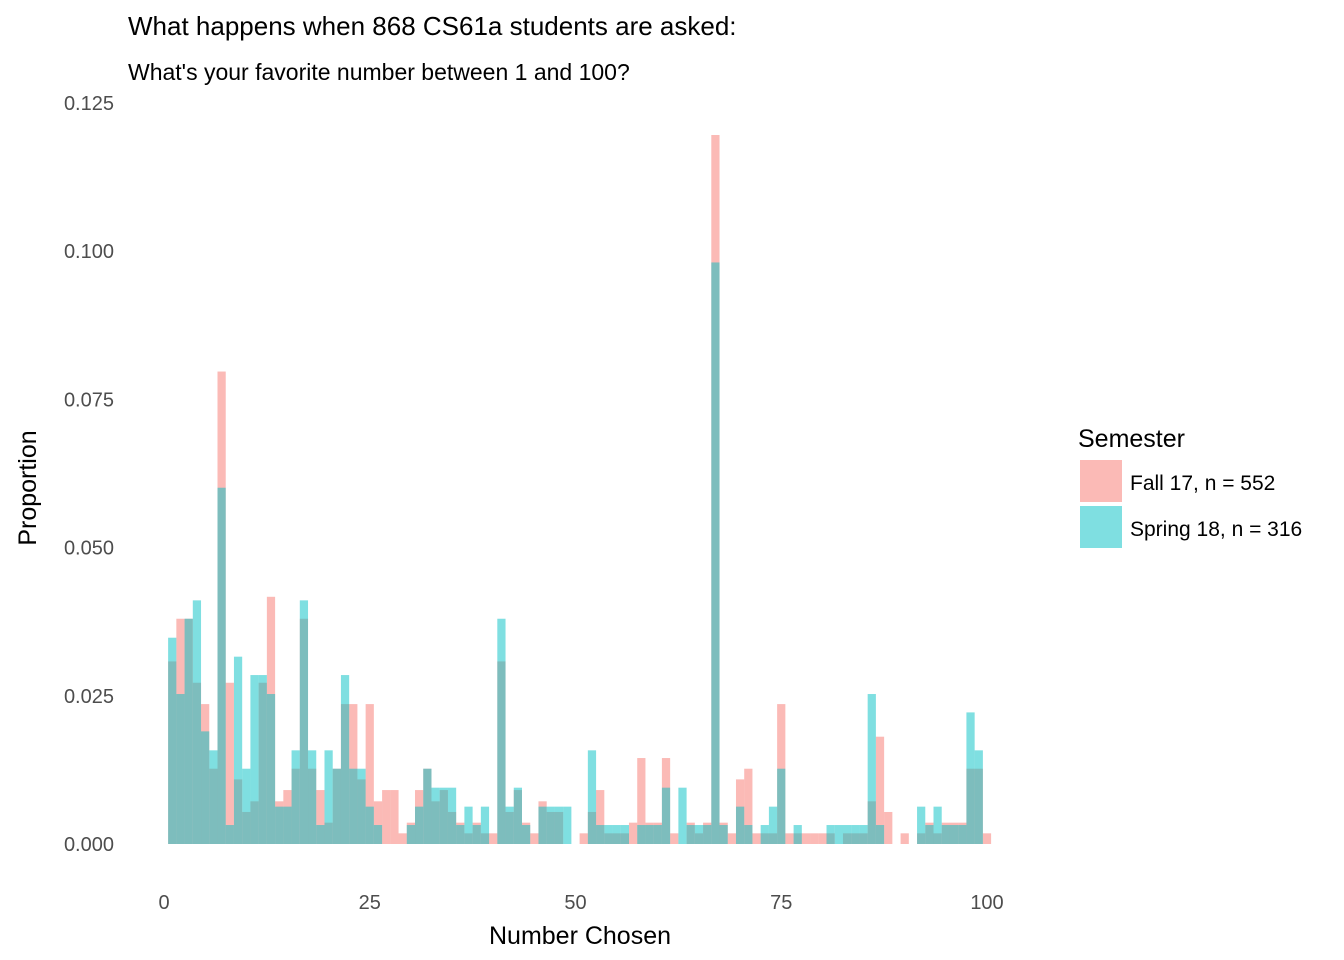 The height and width of the screenshot is (960, 1344). I want to click on legend-swatch-fall, so click(1101, 481).